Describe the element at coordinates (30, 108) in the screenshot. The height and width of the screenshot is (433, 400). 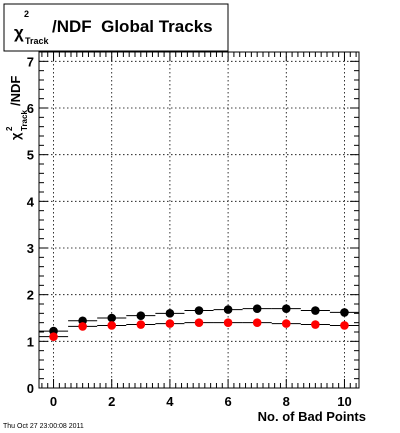
I see `y-tick-label: 6` at that location.